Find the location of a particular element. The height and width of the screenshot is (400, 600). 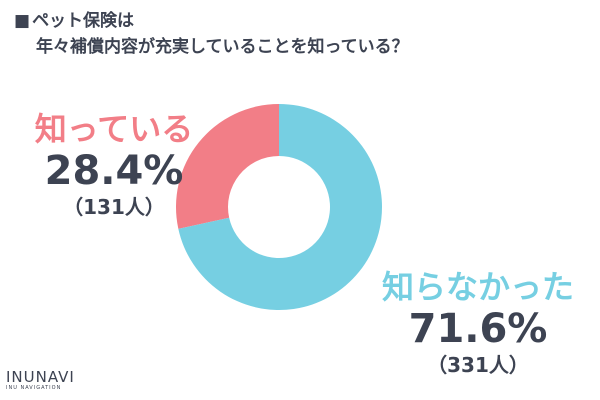

chart-title: ■ ペット保険は 年々補償内容が充実していることを知っている？ is located at coordinates (211, 34).